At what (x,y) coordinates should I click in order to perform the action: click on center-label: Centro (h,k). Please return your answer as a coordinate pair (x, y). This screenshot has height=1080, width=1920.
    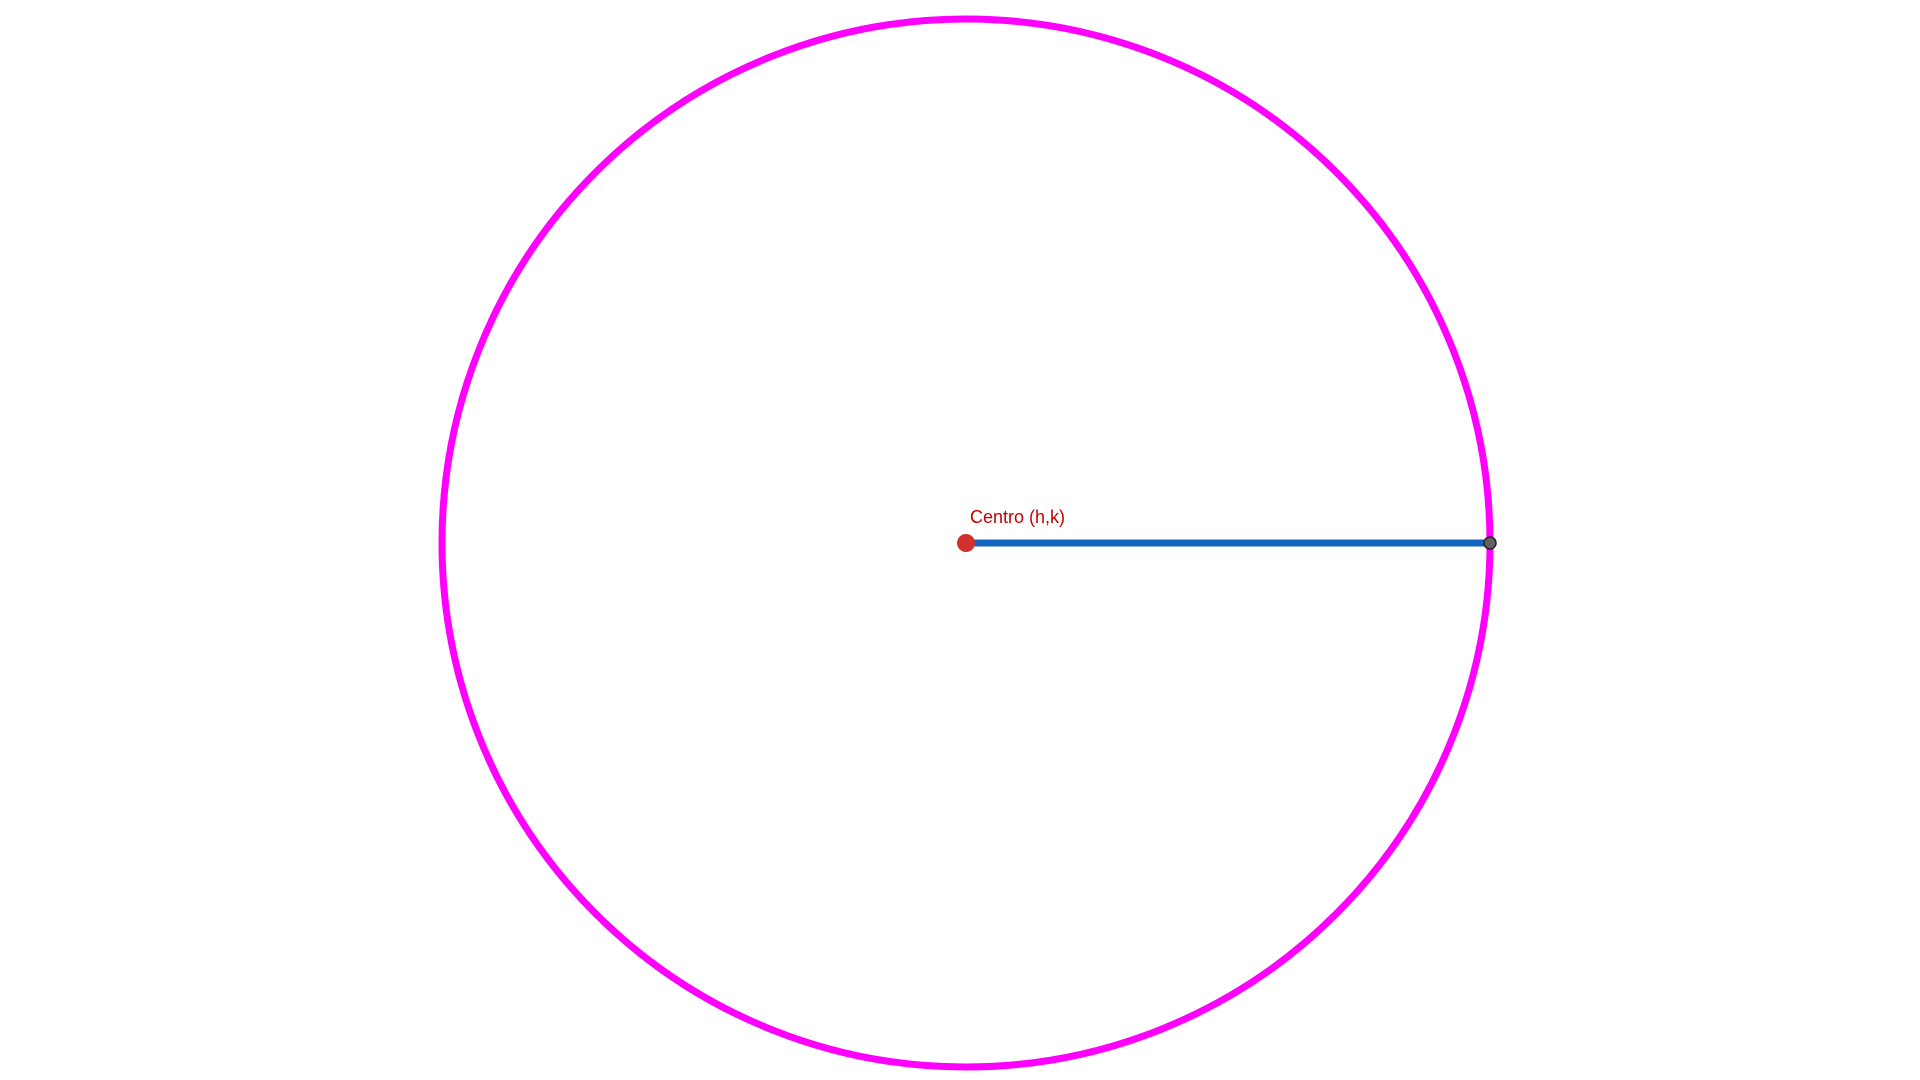
    Looking at the image, I should click on (1017, 517).